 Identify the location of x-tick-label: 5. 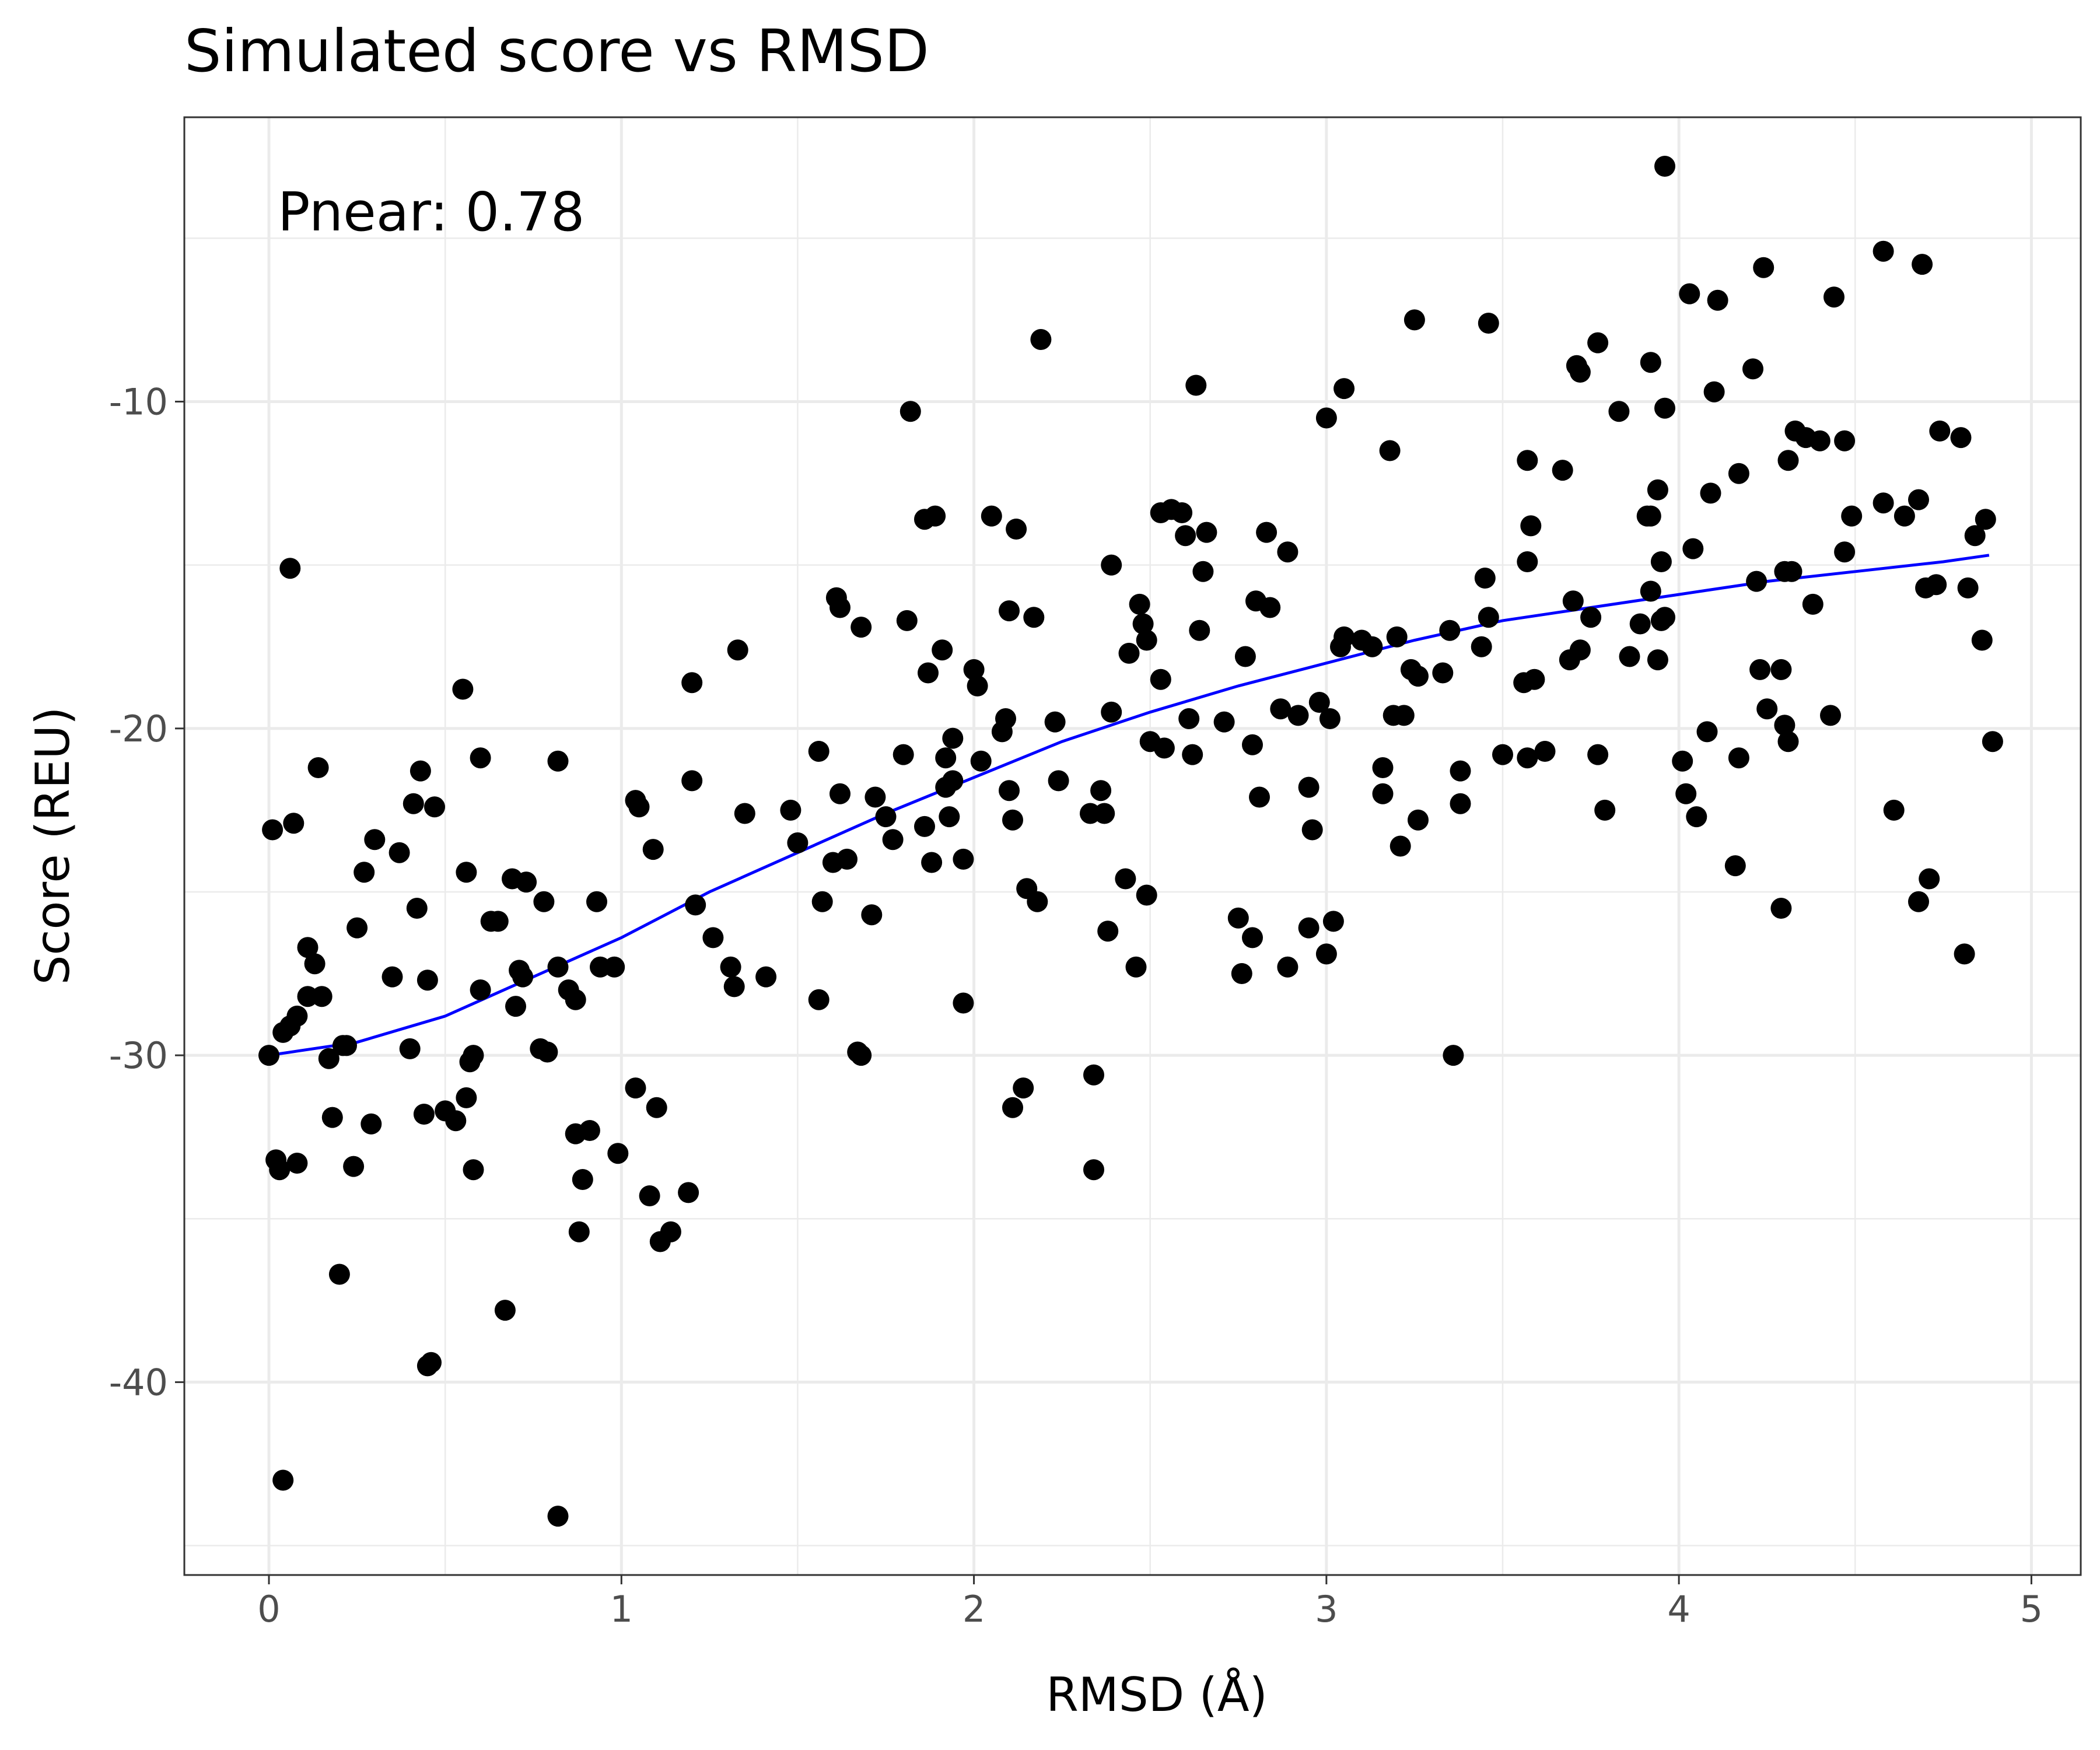
(2031, 1609).